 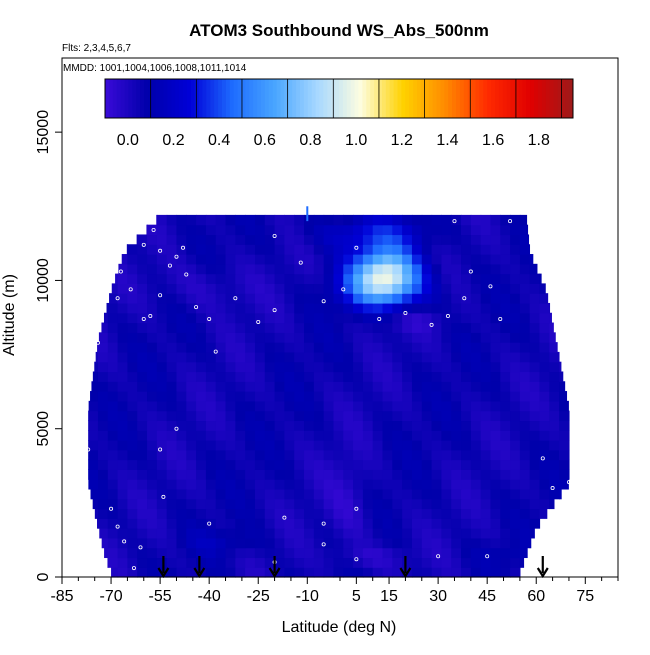 What do you see at coordinates (307, 214) in the screenshot?
I see `heatmap-spike` at bounding box center [307, 214].